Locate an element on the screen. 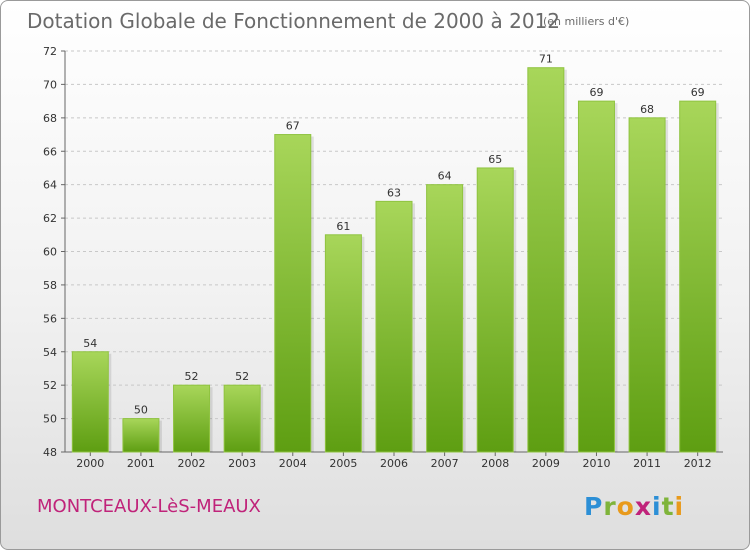 This screenshot has height=550, width=750. data-label: 68 is located at coordinates (647, 109).